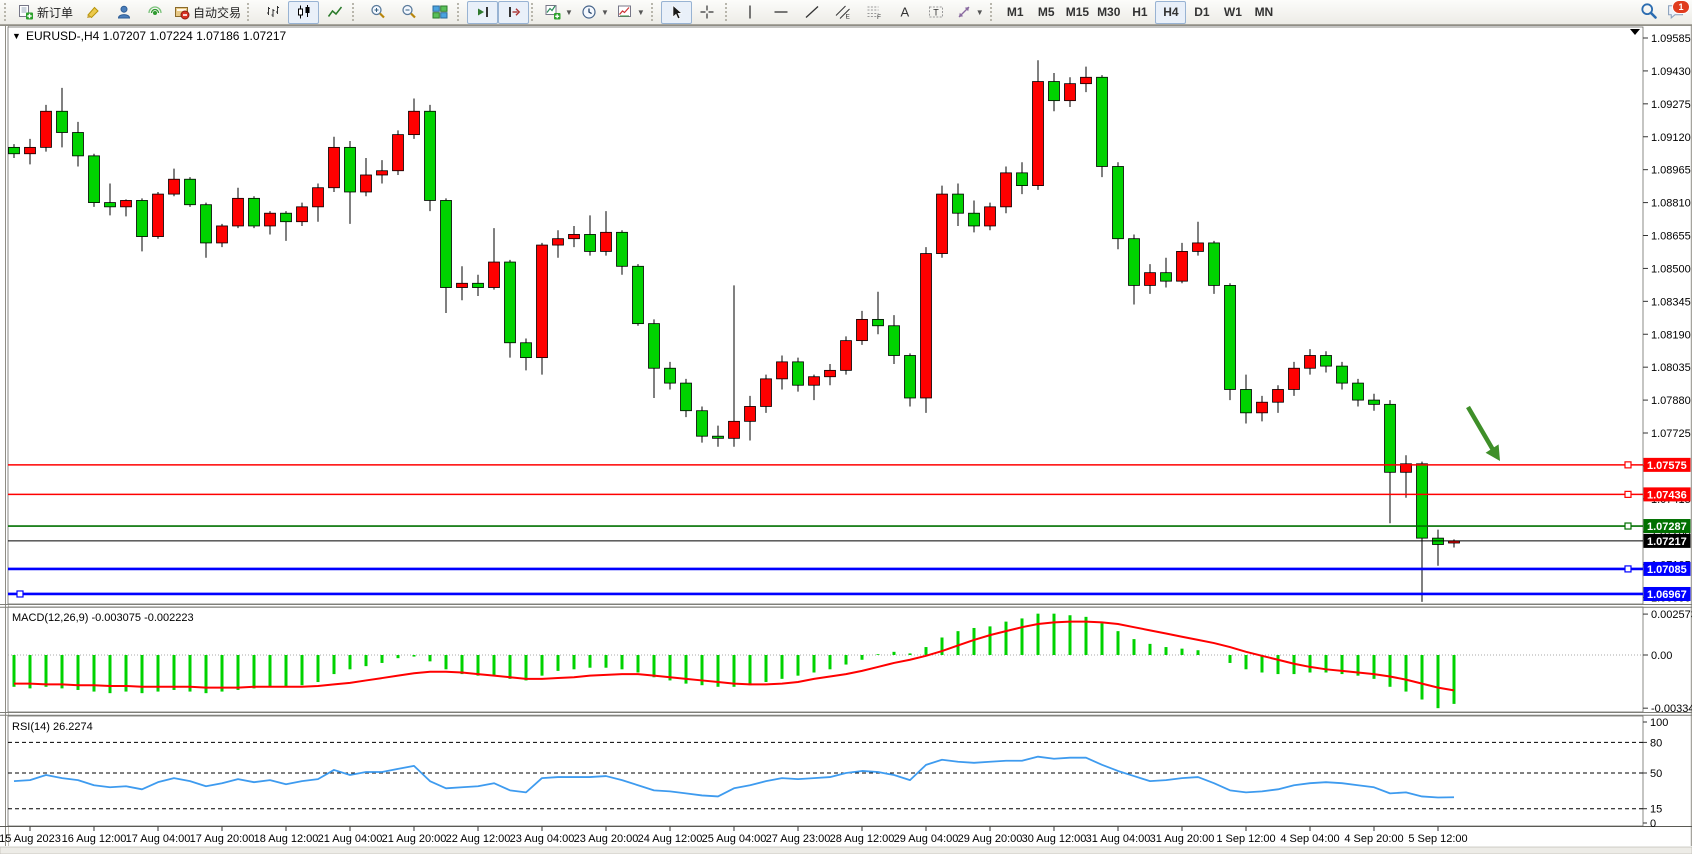 This screenshot has width=1692, height=854. What do you see at coordinates (154, 12) in the screenshot?
I see `signals-button` at bounding box center [154, 12].